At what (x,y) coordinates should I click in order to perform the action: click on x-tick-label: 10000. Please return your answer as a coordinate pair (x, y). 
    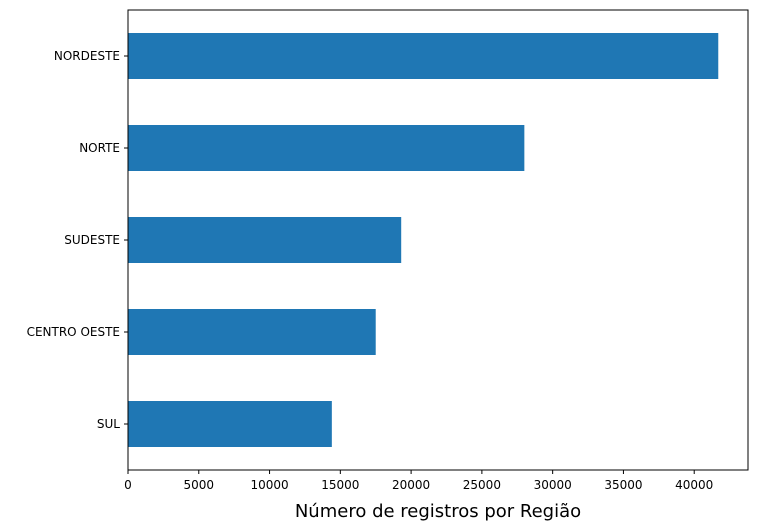
    Looking at the image, I should click on (269, 485).